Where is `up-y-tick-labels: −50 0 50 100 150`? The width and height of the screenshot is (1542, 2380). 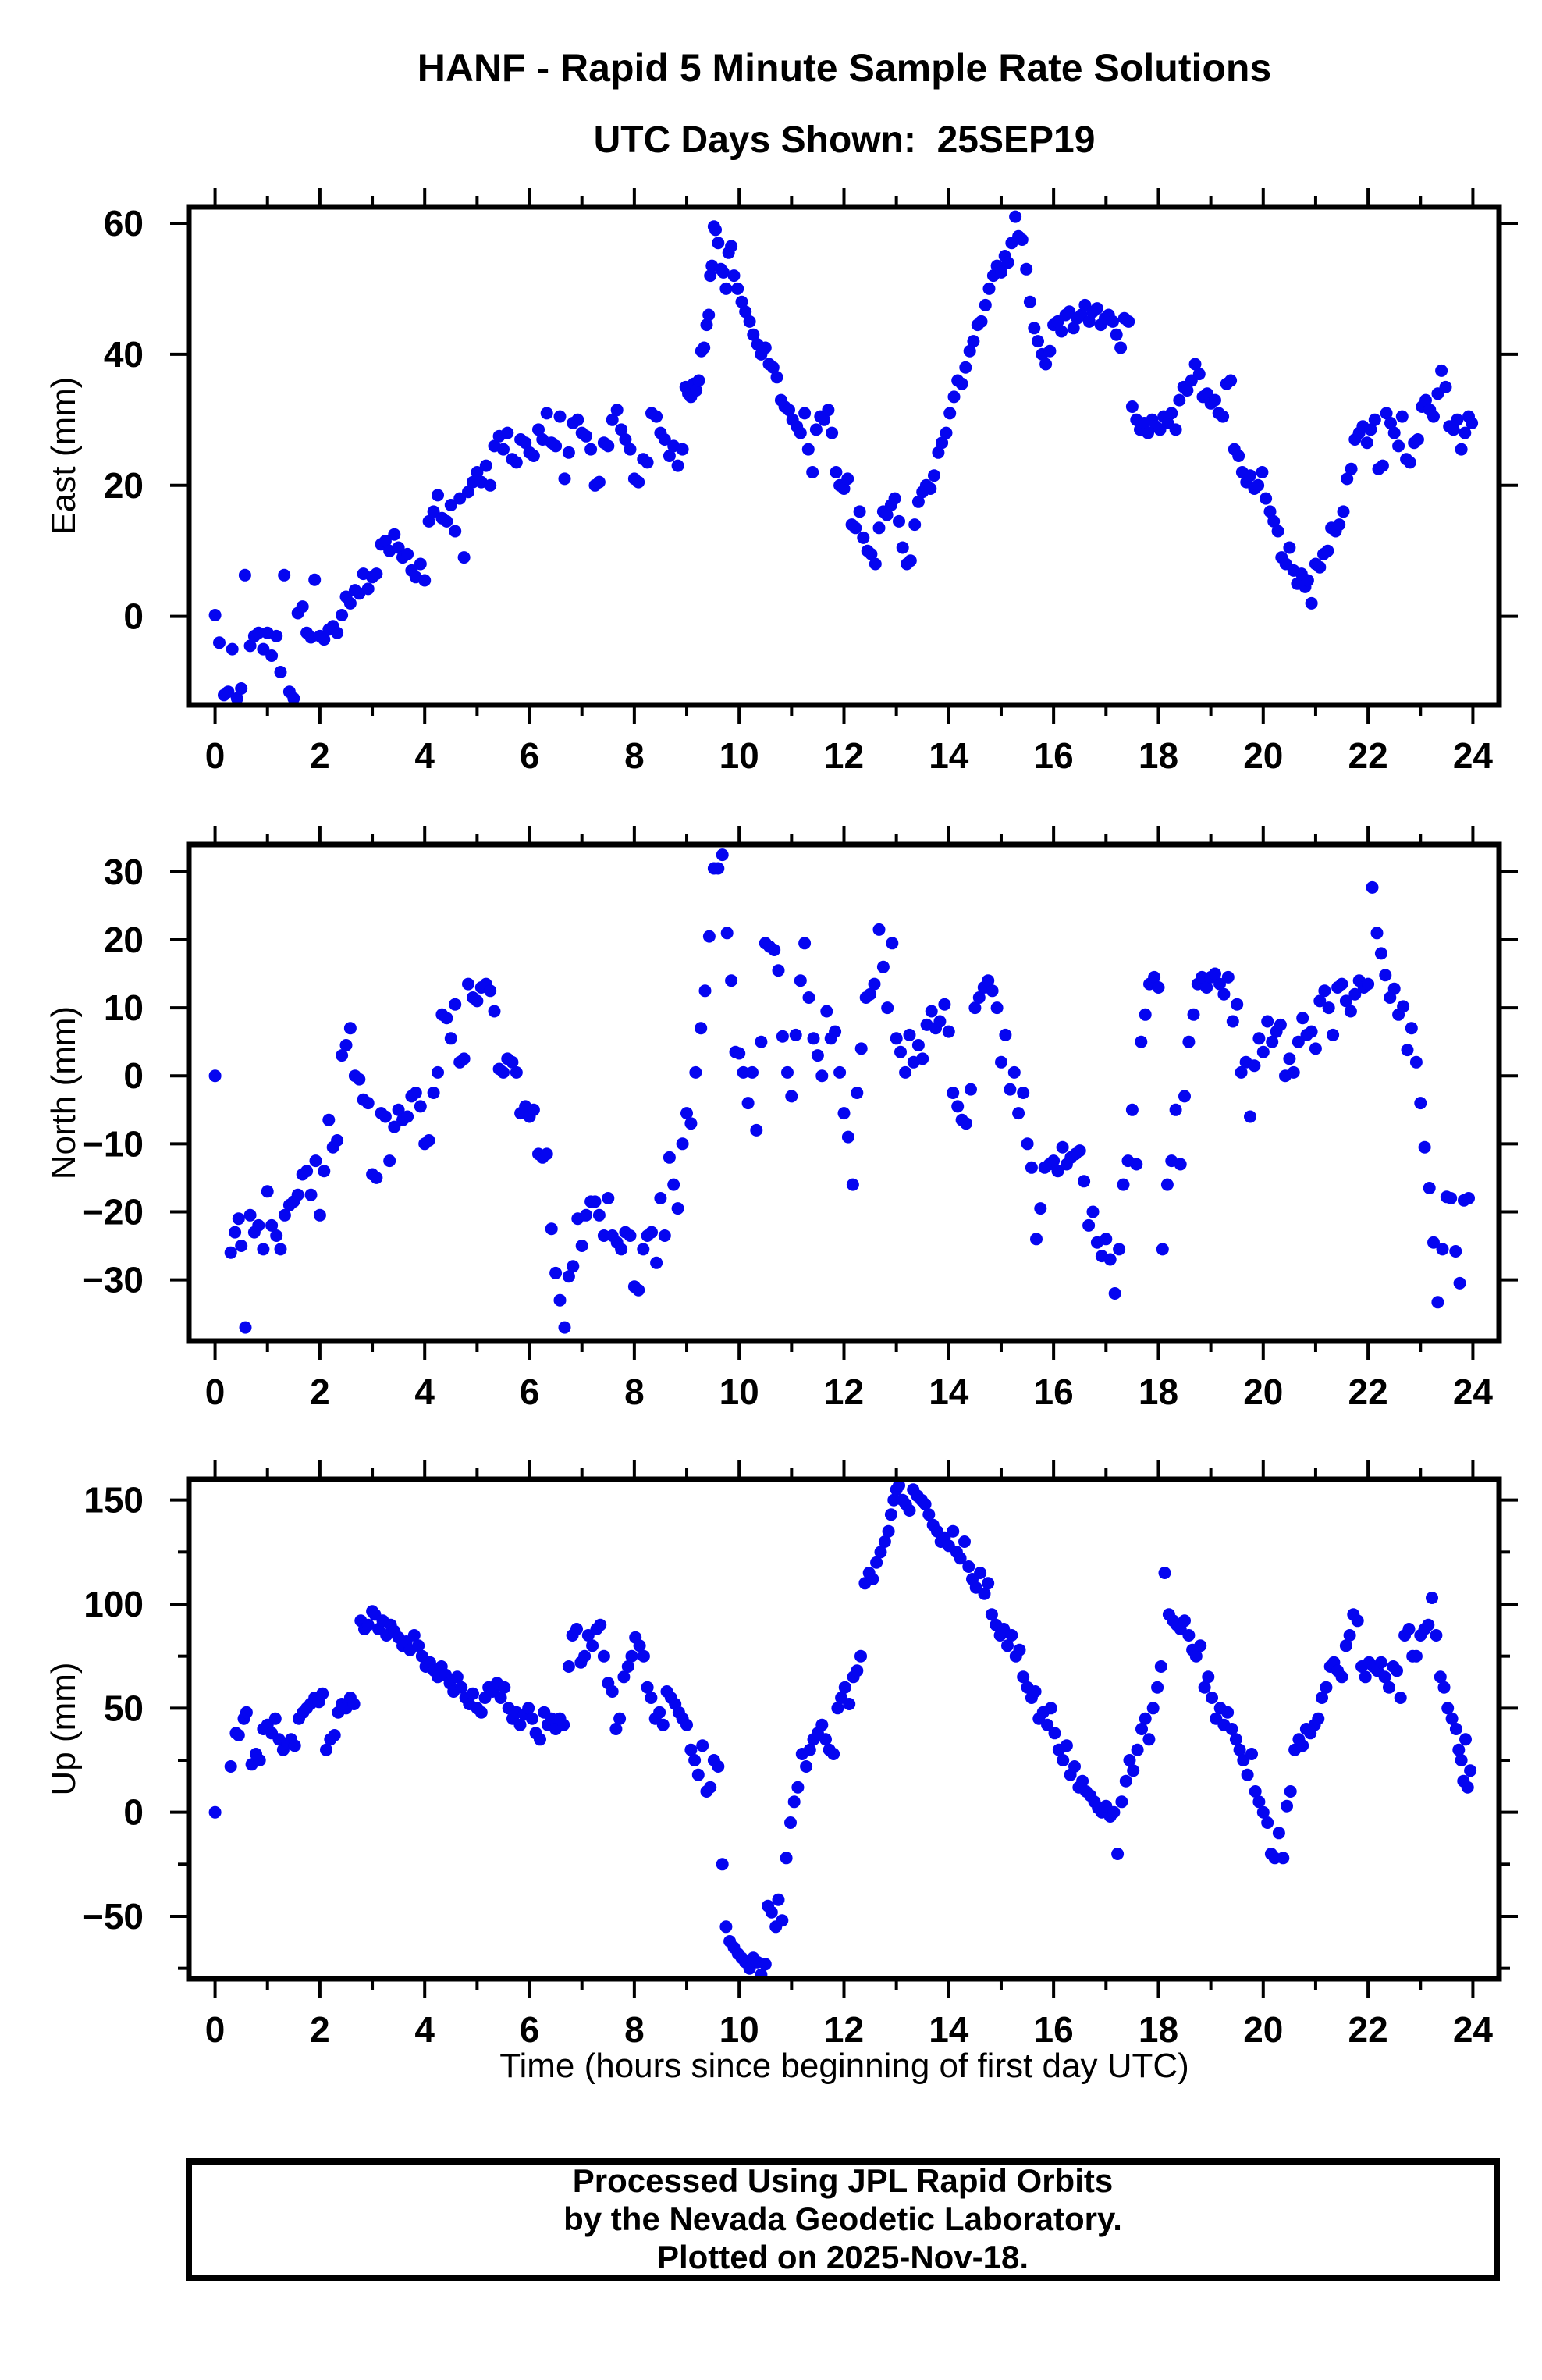
up-y-tick-labels: −50 0 50 100 150 is located at coordinates (114, 1708).